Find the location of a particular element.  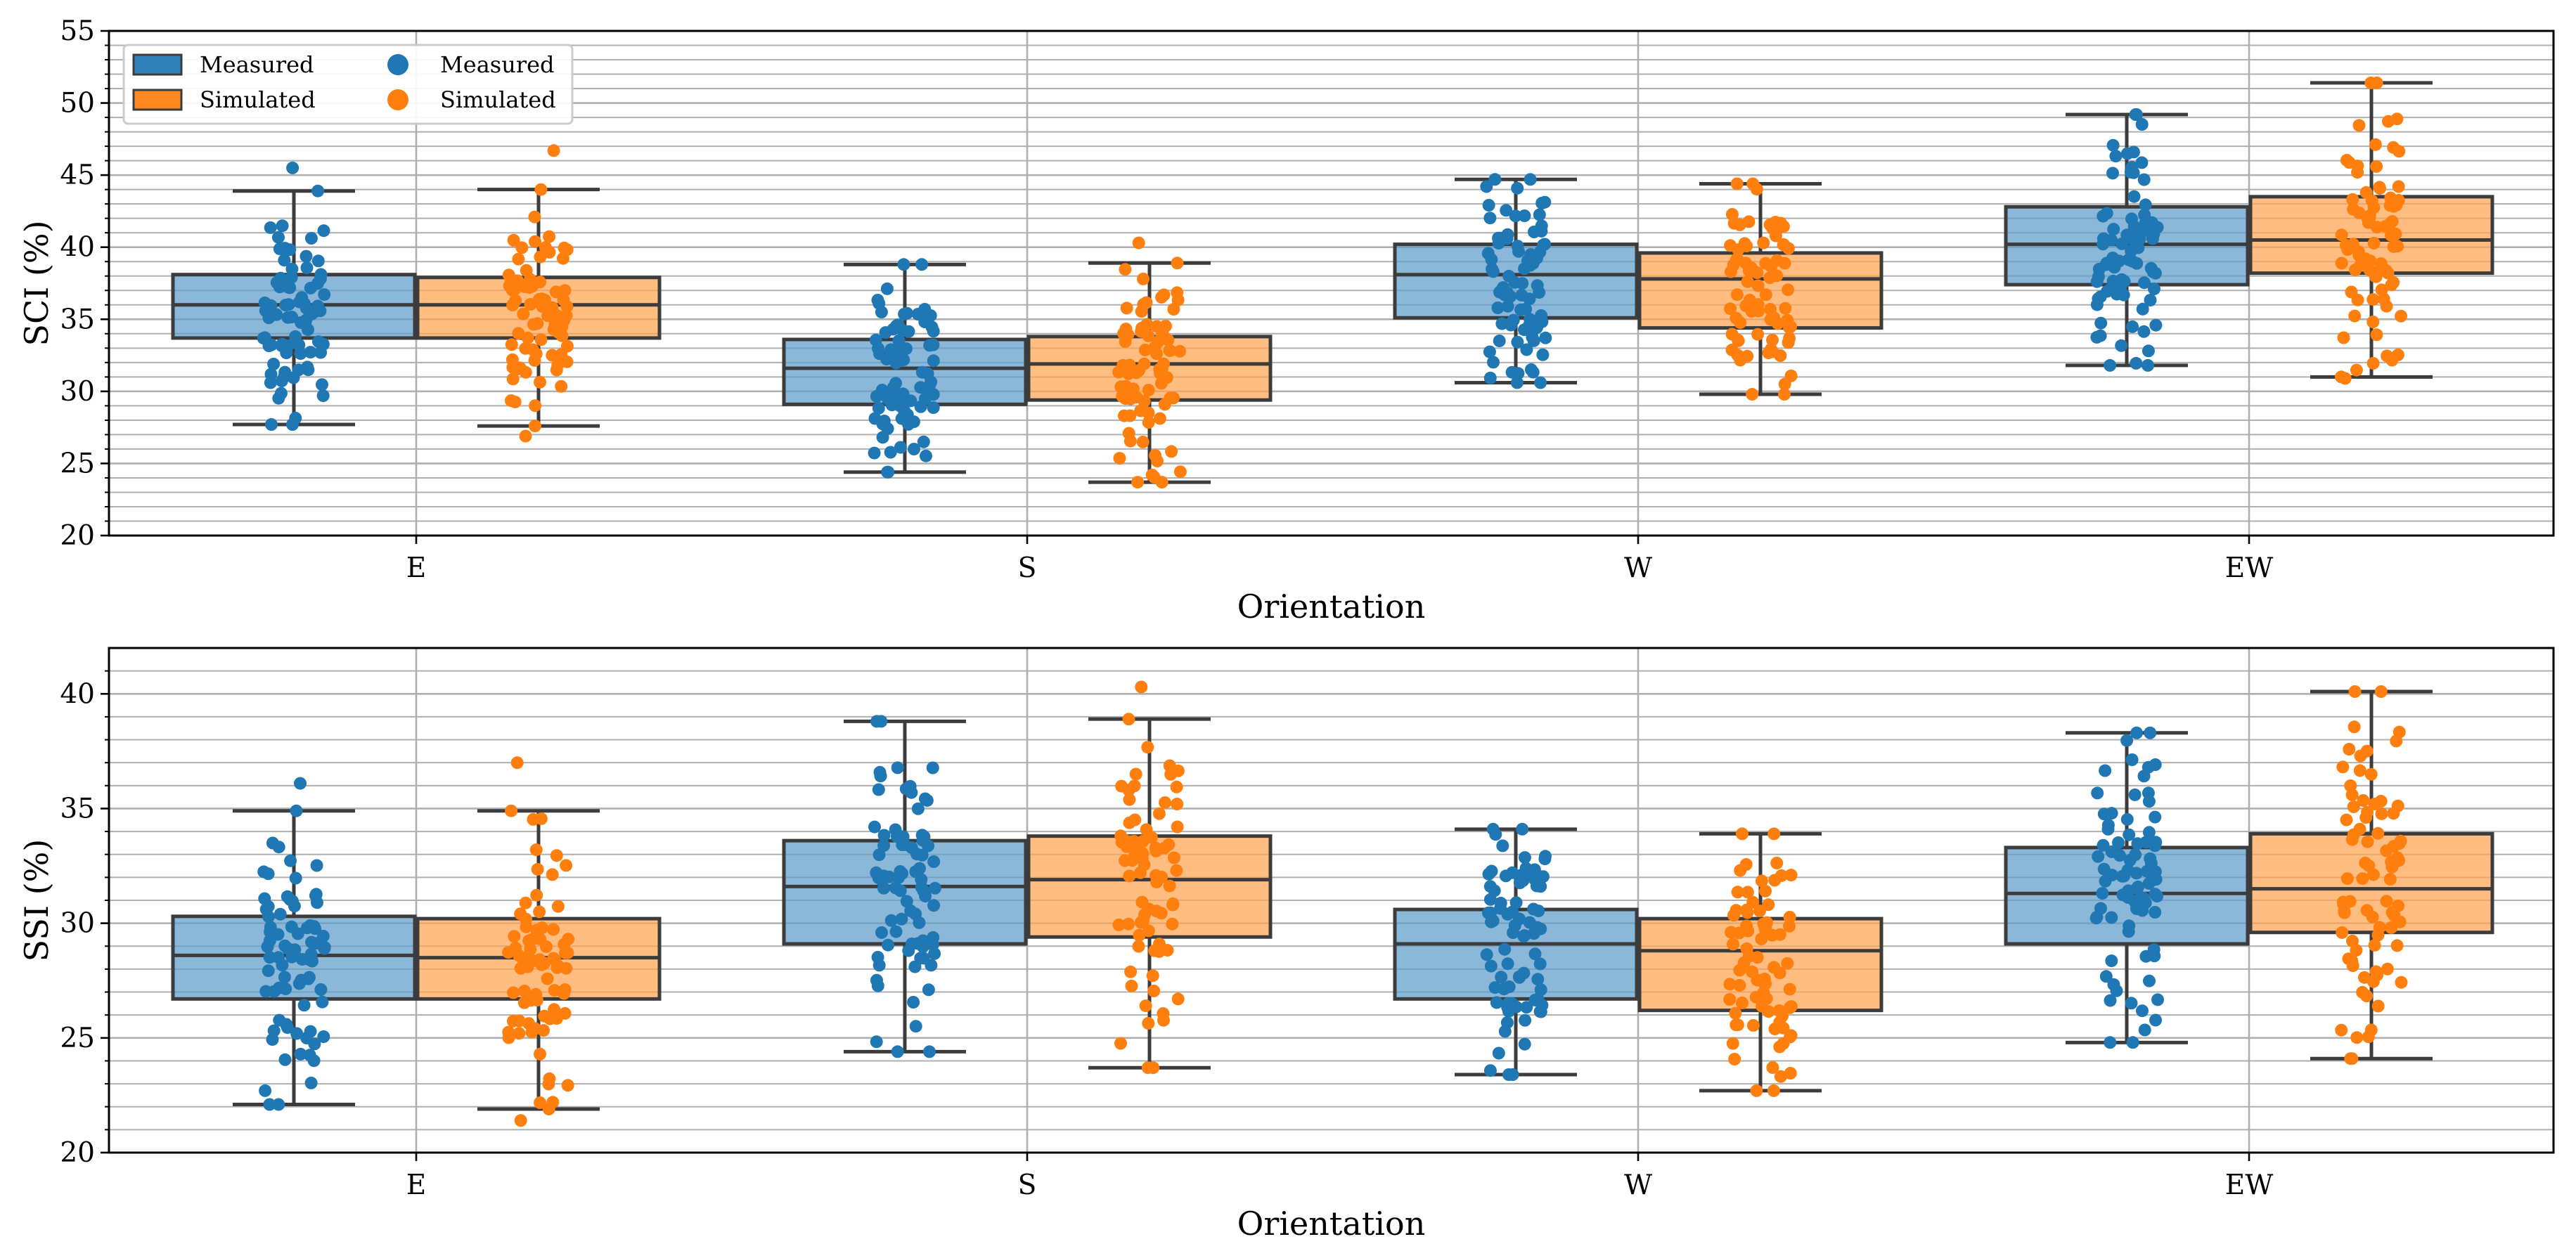

legend-box-label: Simulated is located at coordinates (258, 100).